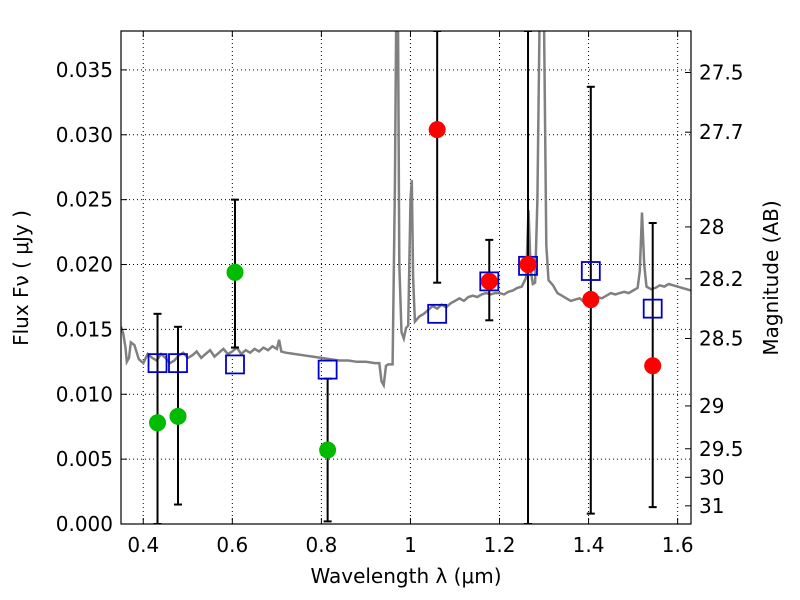  What do you see at coordinates (84, 265) in the screenshot?
I see `y-tick-label: 0.020` at bounding box center [84, 265].